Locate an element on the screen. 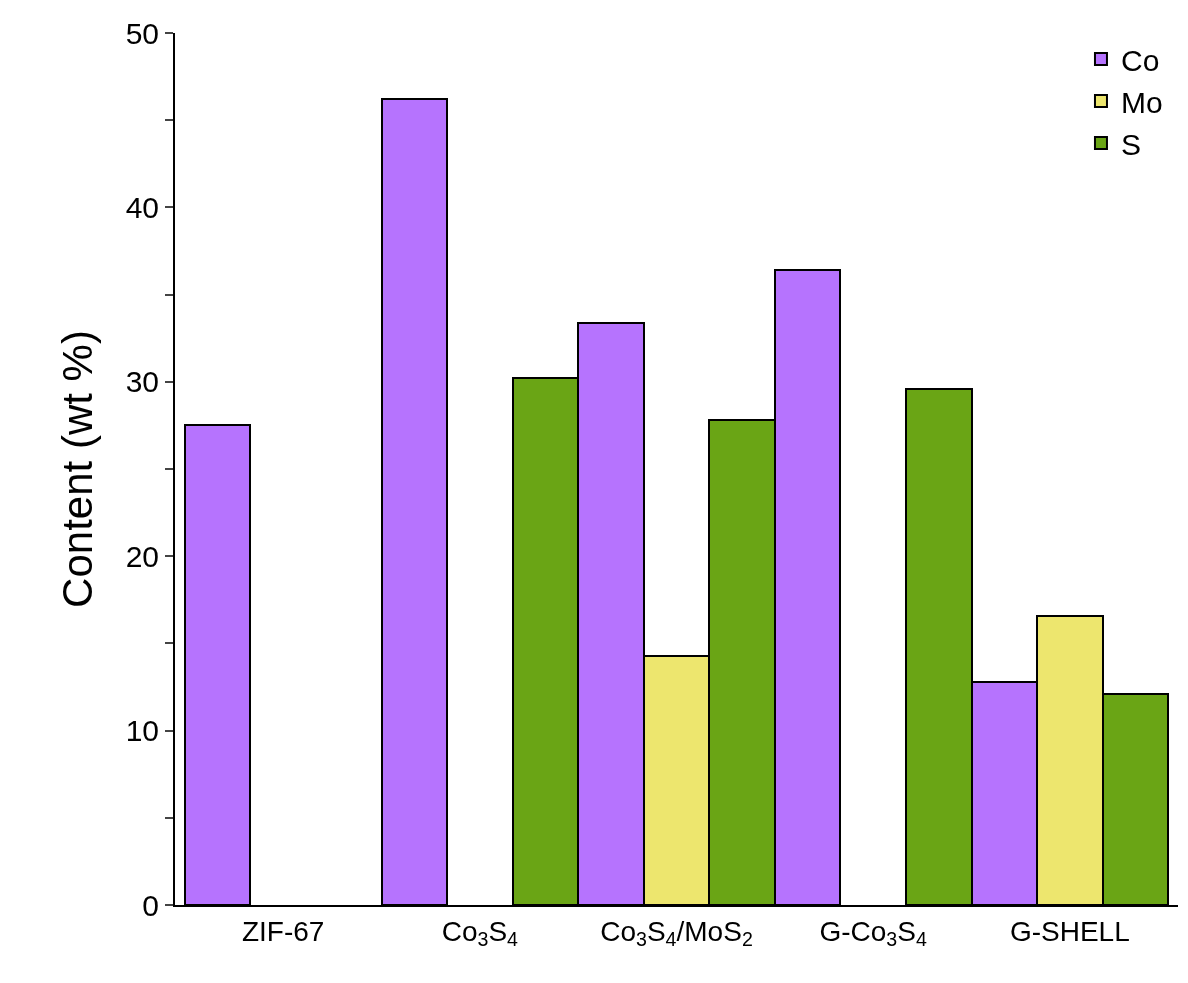 Image resolution: width=1188 pixels, height=983 pixels. y-tick-label: 40 is located at coordinates (142, 207).